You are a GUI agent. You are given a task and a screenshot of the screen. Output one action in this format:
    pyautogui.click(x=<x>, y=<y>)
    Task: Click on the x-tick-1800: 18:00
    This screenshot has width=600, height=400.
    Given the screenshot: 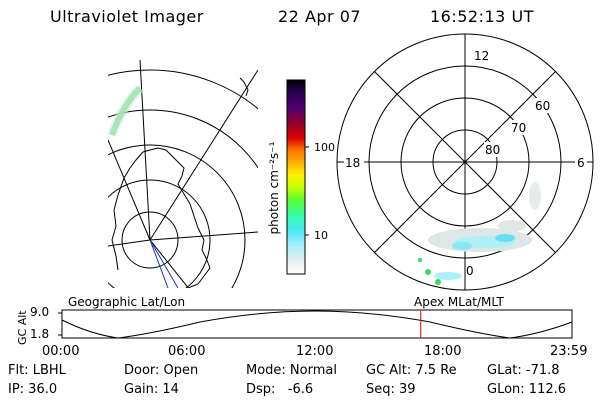 What is the action you would take?
    pyautogui.click(x=443, y=351)
    